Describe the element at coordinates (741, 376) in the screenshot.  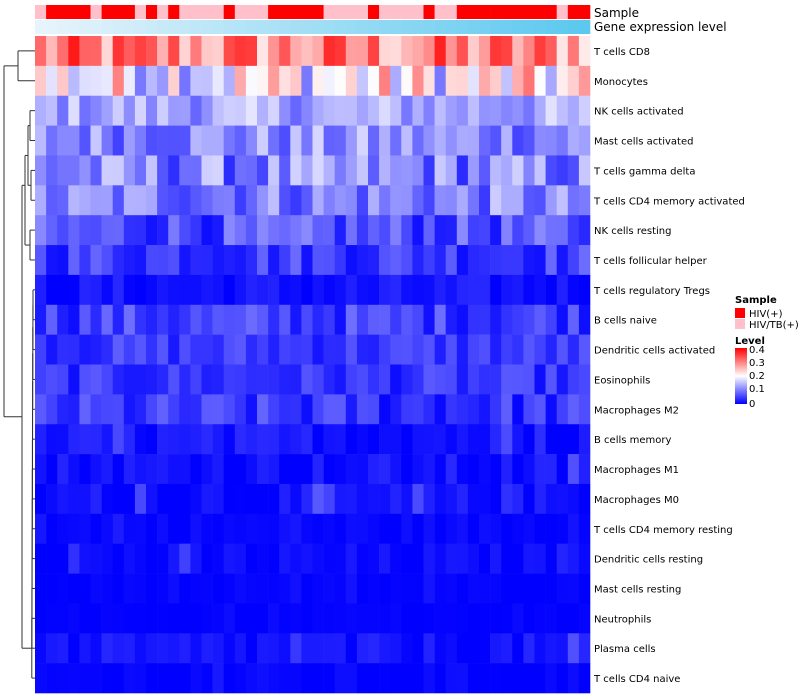
I see `level-legend-bar` at that location.